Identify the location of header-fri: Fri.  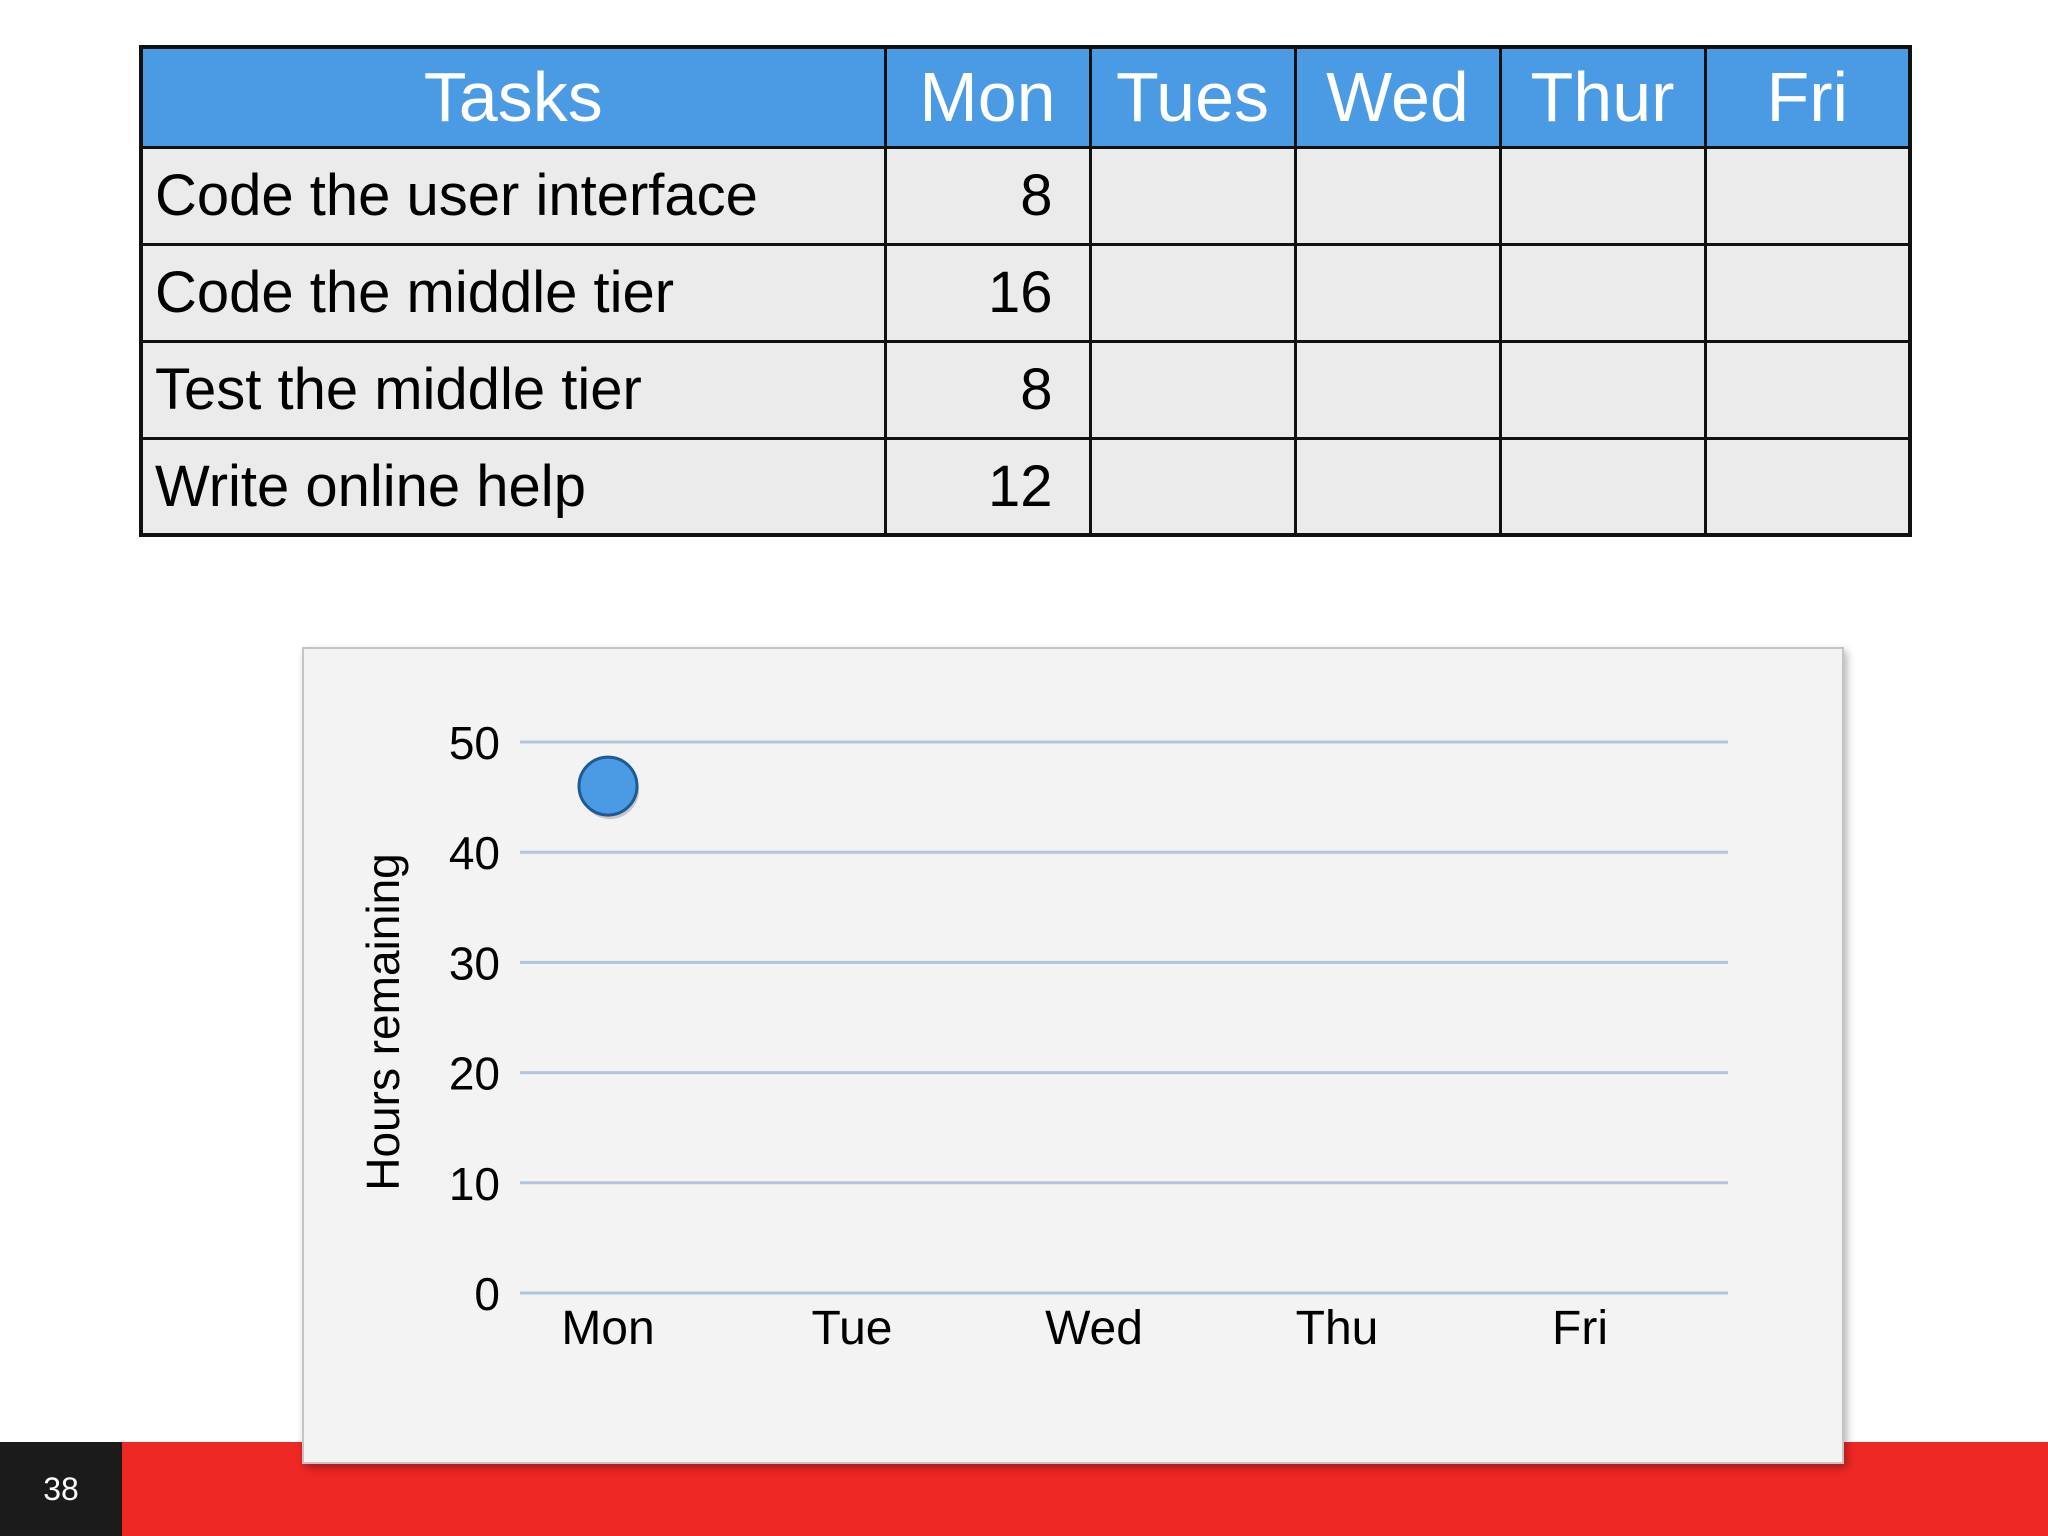
(1807, 97).